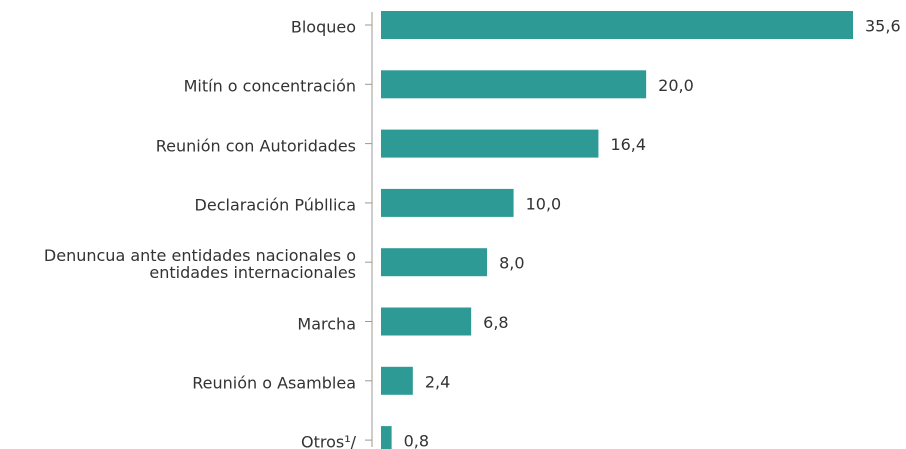 The width and height of the screenshot is (906, 449). What do you see at coordinates (416, 440) in the screenshot?
I see `value-label: 0,8` at bounding box center [416, 440].